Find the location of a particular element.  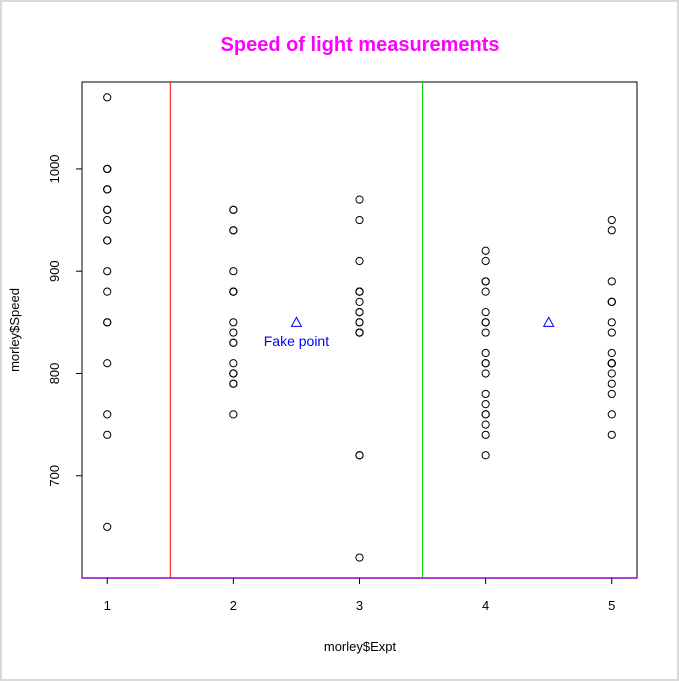

fake-points is located at coordinates (422, 321).